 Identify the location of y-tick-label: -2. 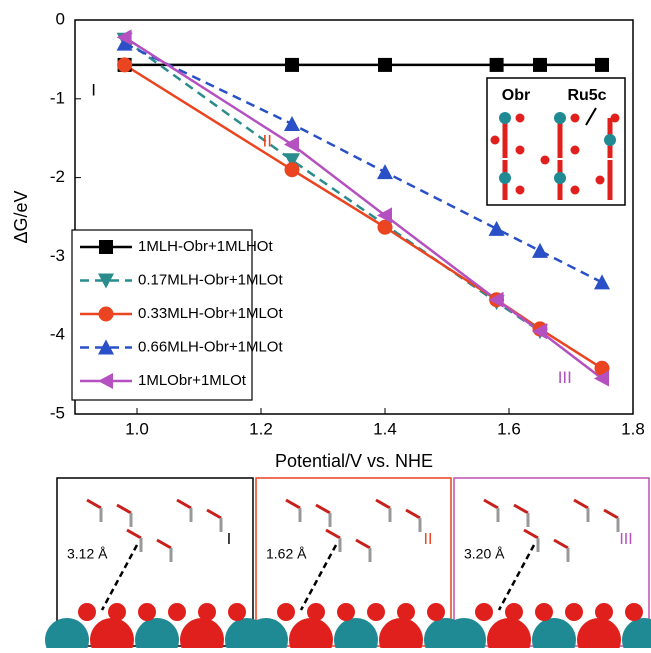
(57, 176).